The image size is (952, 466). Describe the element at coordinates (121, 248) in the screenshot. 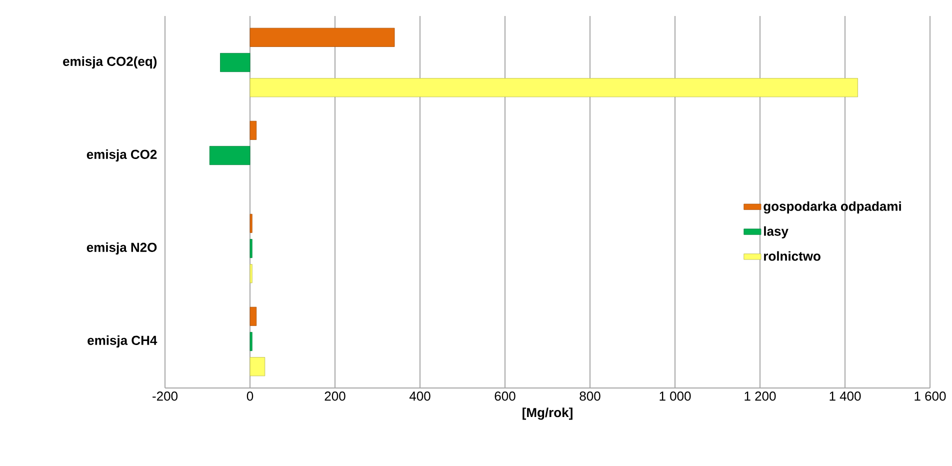

I see `y-tick-label: emisja N2O` at that location.